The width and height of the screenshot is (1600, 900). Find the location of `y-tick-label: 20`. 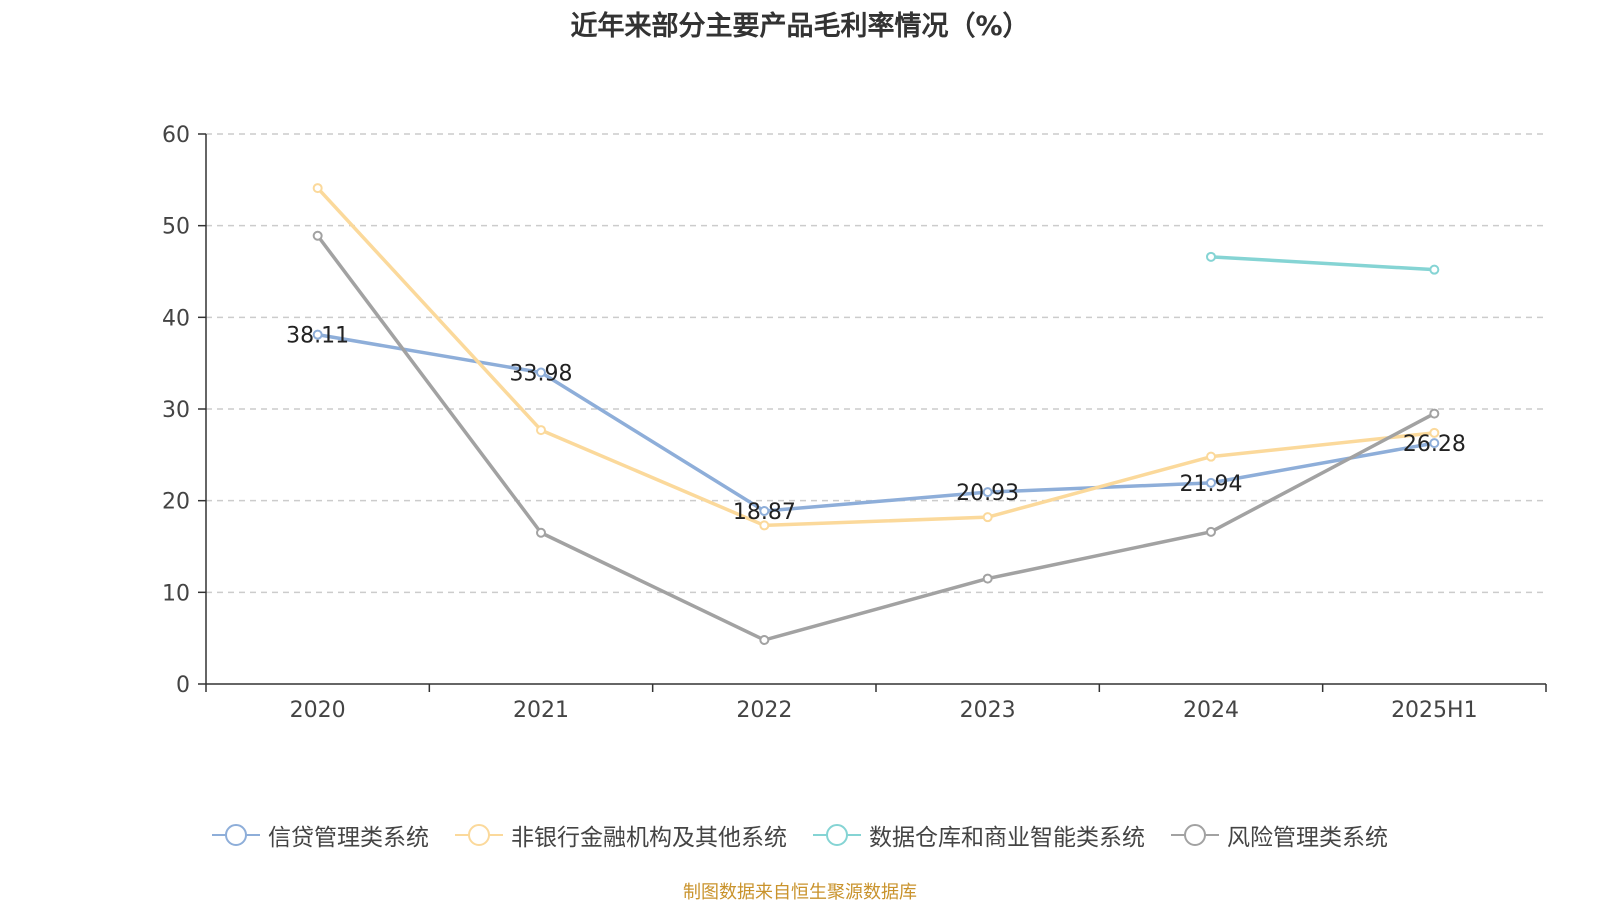

y-tick-label: 20 is located at coordinates (176, 502).